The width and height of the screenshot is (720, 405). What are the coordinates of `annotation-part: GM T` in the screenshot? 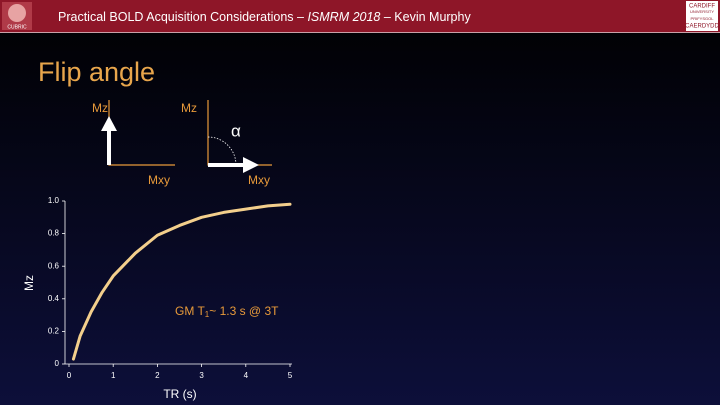 It's located at (190, 311).